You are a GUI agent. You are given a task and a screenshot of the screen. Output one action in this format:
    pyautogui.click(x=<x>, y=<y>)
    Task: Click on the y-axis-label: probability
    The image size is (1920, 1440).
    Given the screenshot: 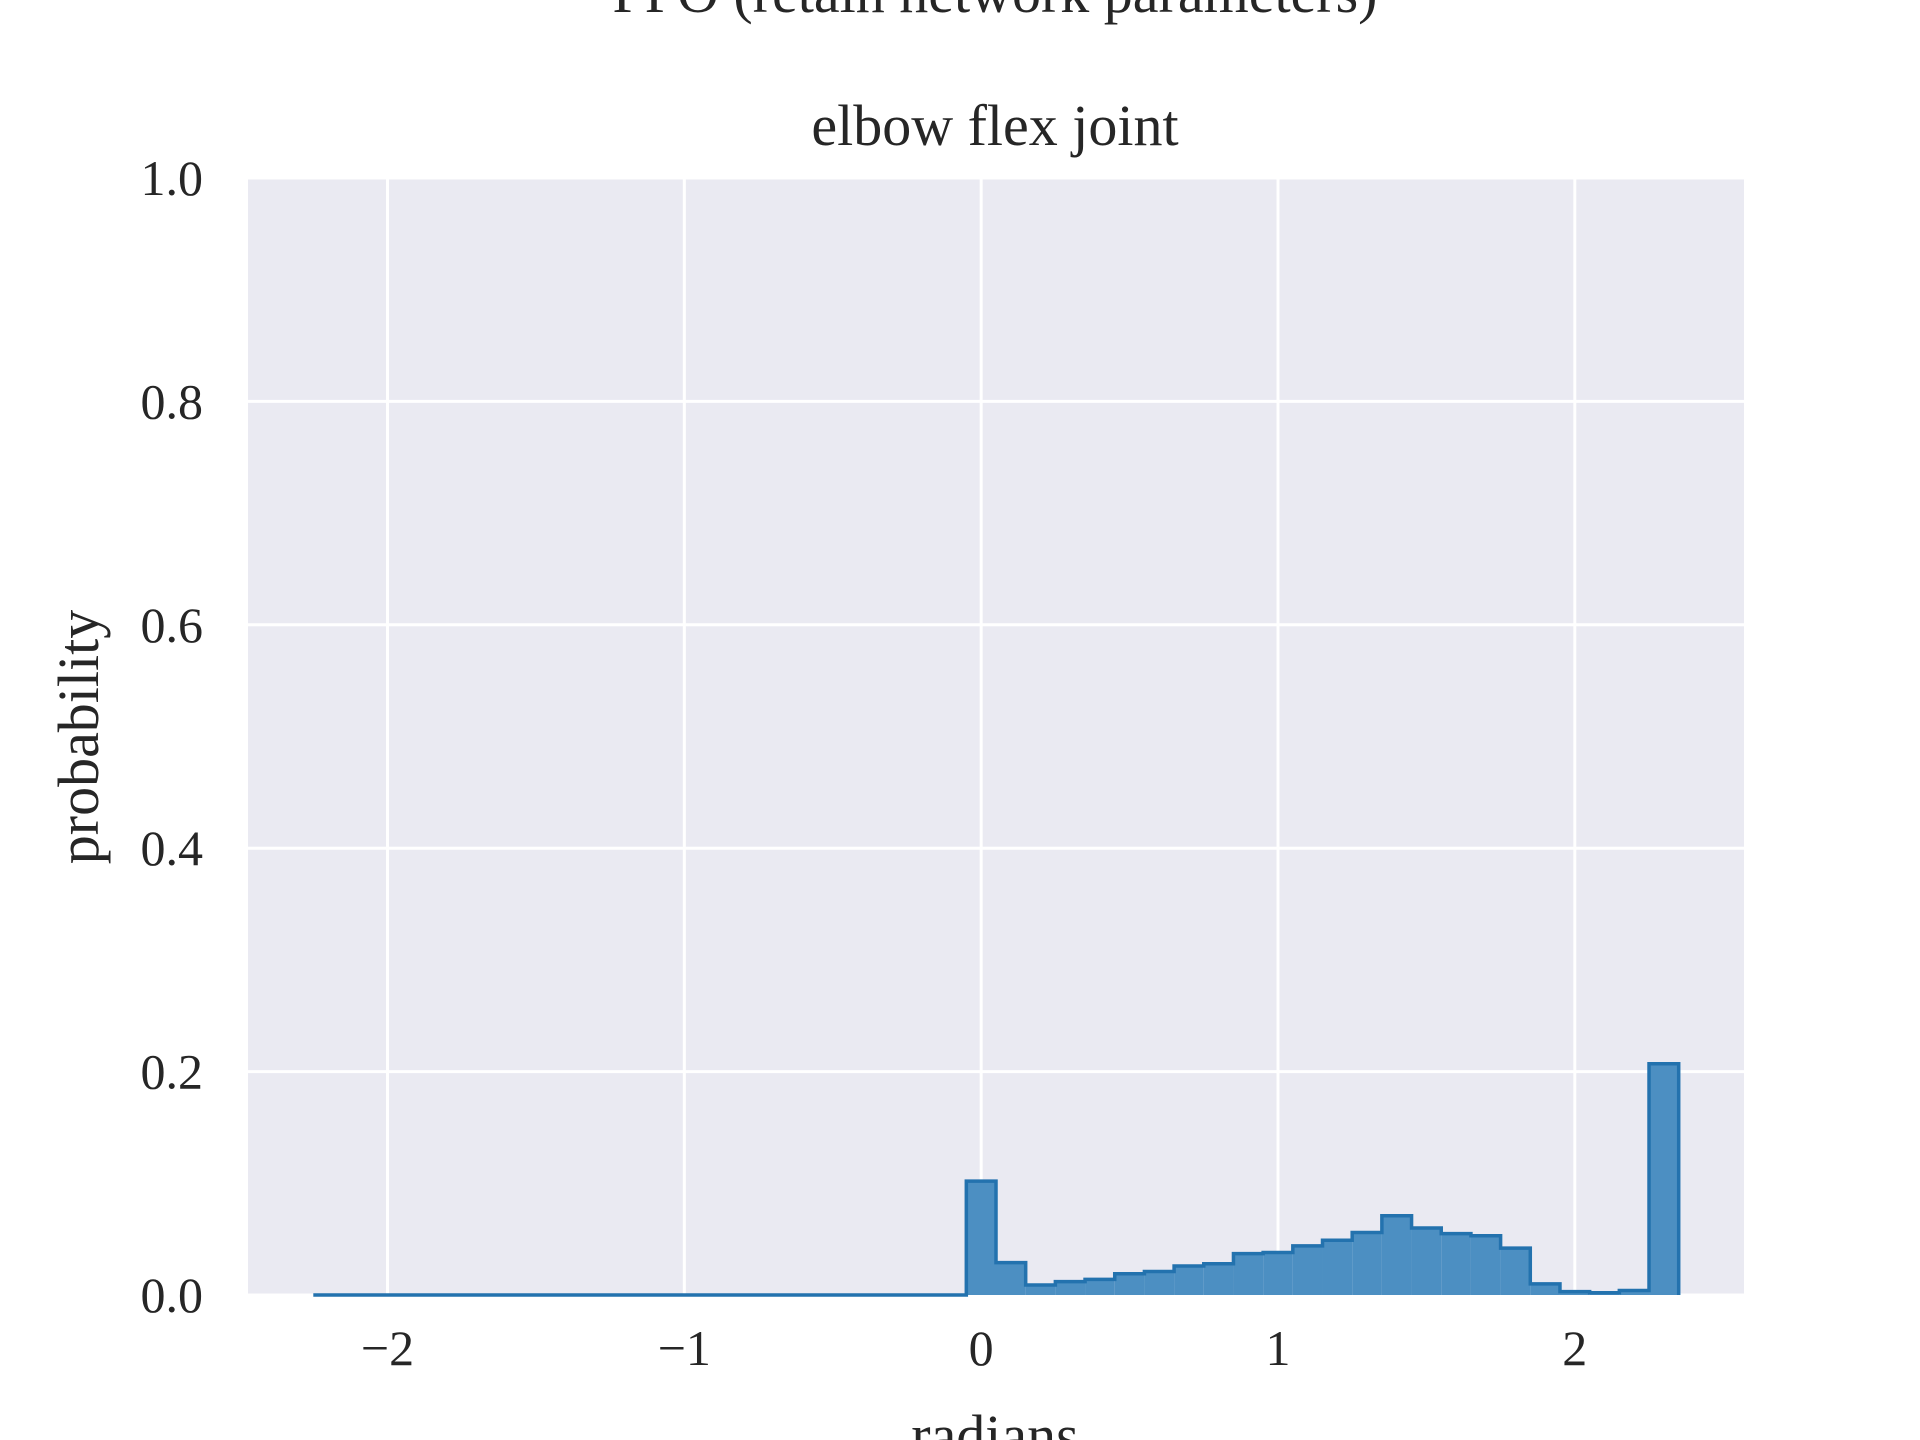 What is the action you would take?
    pyautogui.click(x=78, y=737)
    